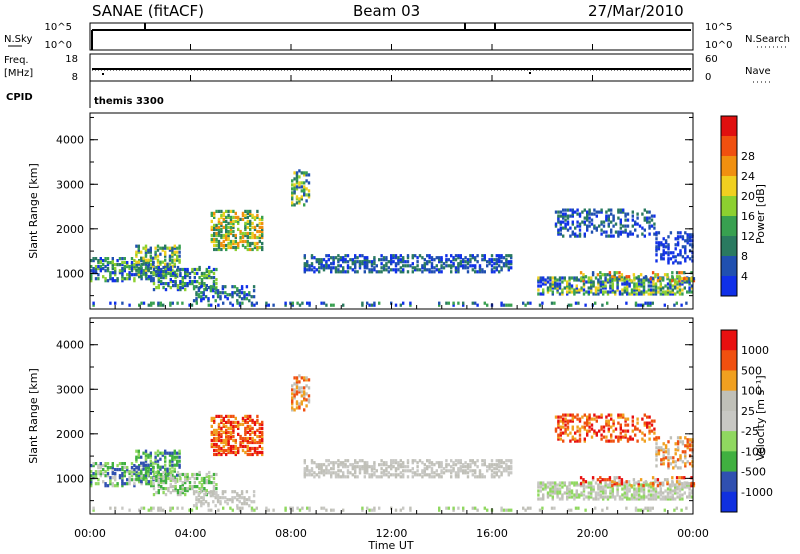 The width and height of the screenshot is (800, 554). What do you see at coordinates (729, 502) in the screenshot?
I see `colorbar-swatch` at bounding box center [729, 502].